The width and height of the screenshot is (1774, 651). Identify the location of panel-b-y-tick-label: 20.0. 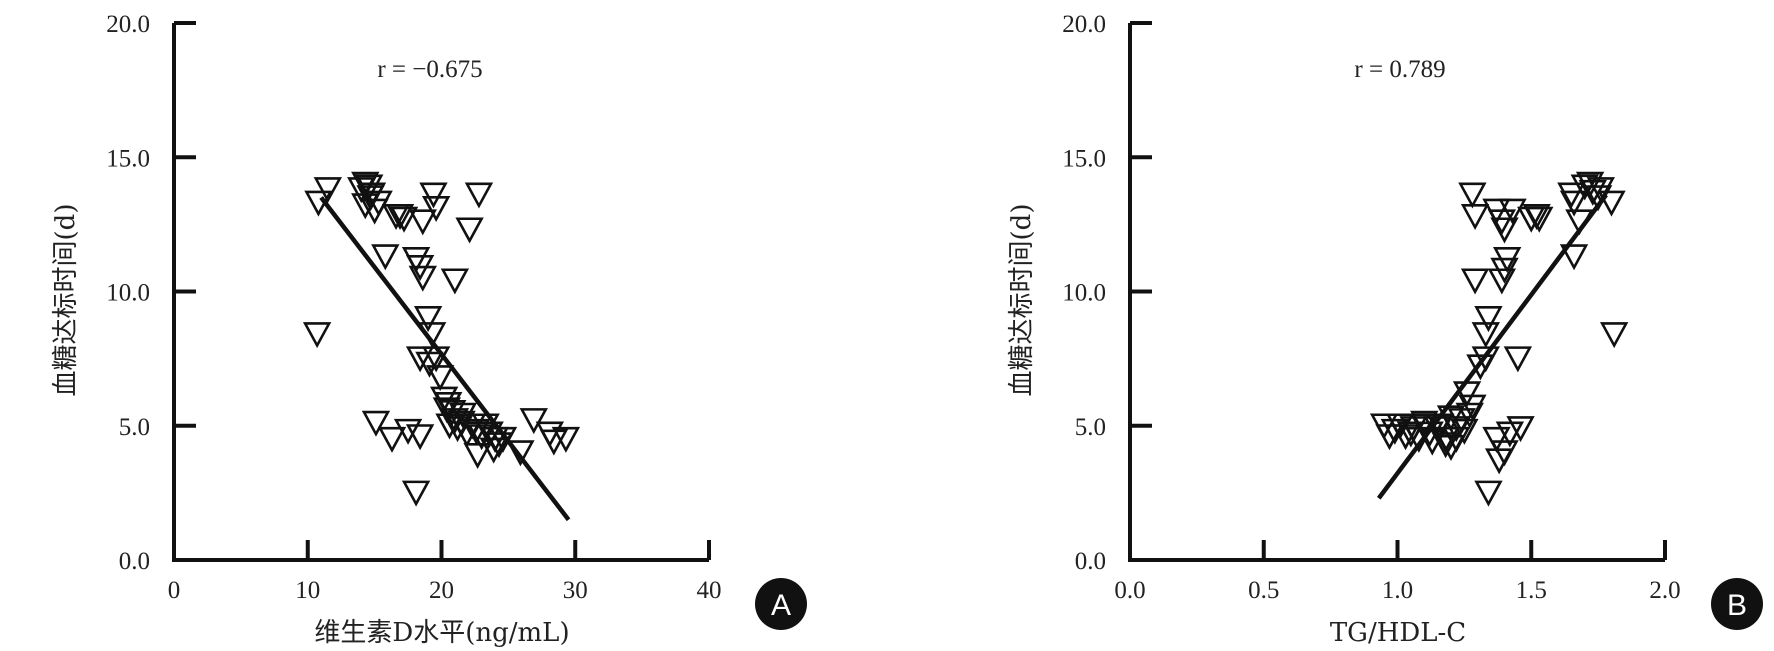
(1084, 24).